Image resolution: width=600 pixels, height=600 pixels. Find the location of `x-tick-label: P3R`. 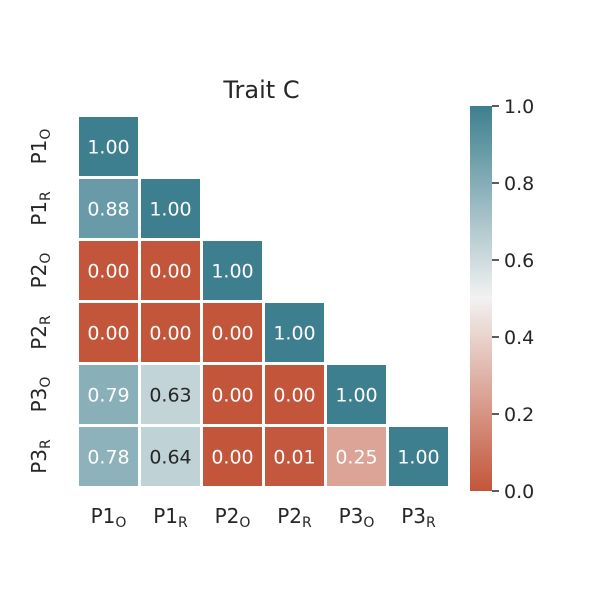

x-tick-label: P3R is located at coordinates (418, 517).